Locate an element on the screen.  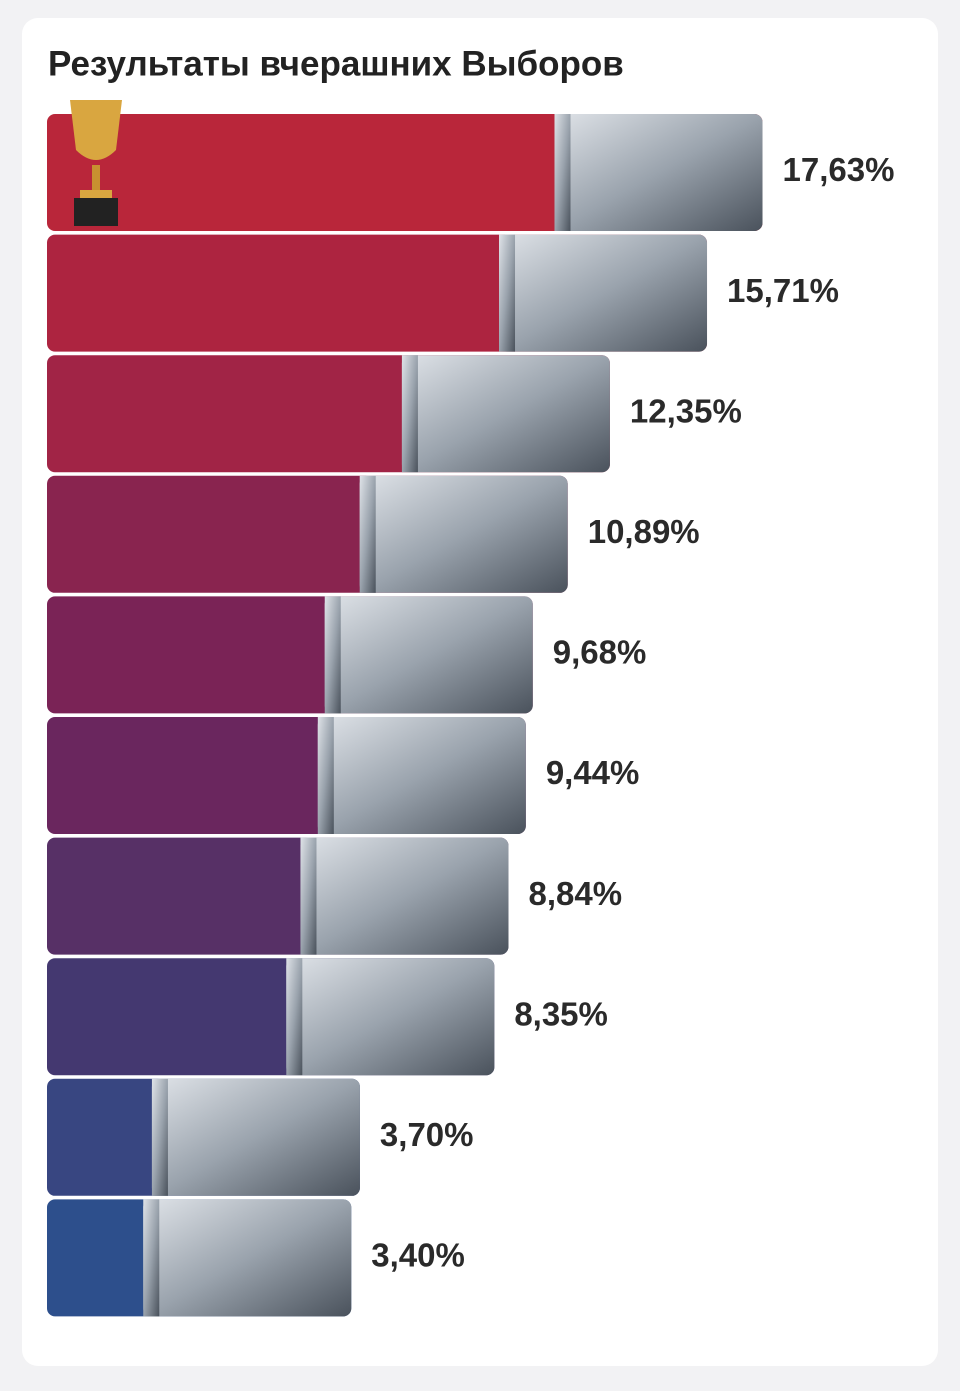
value-label: 3,70% is located at coordinates (427, 1134).